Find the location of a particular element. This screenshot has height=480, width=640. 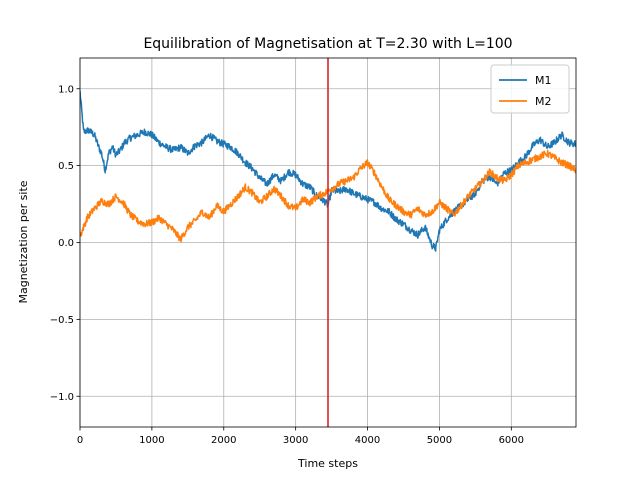

x-axis-title: Time steps is located at coordinates (327, 463).